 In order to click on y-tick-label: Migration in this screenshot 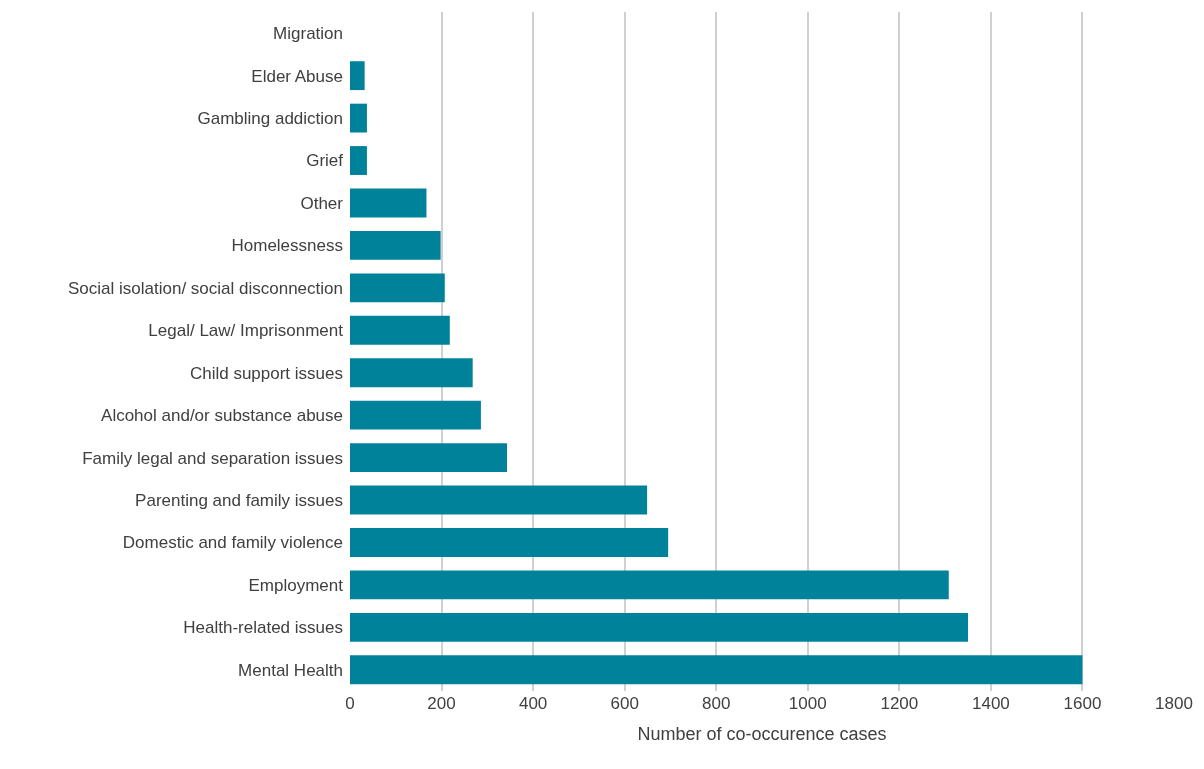, I will do `click(308, 34)`.